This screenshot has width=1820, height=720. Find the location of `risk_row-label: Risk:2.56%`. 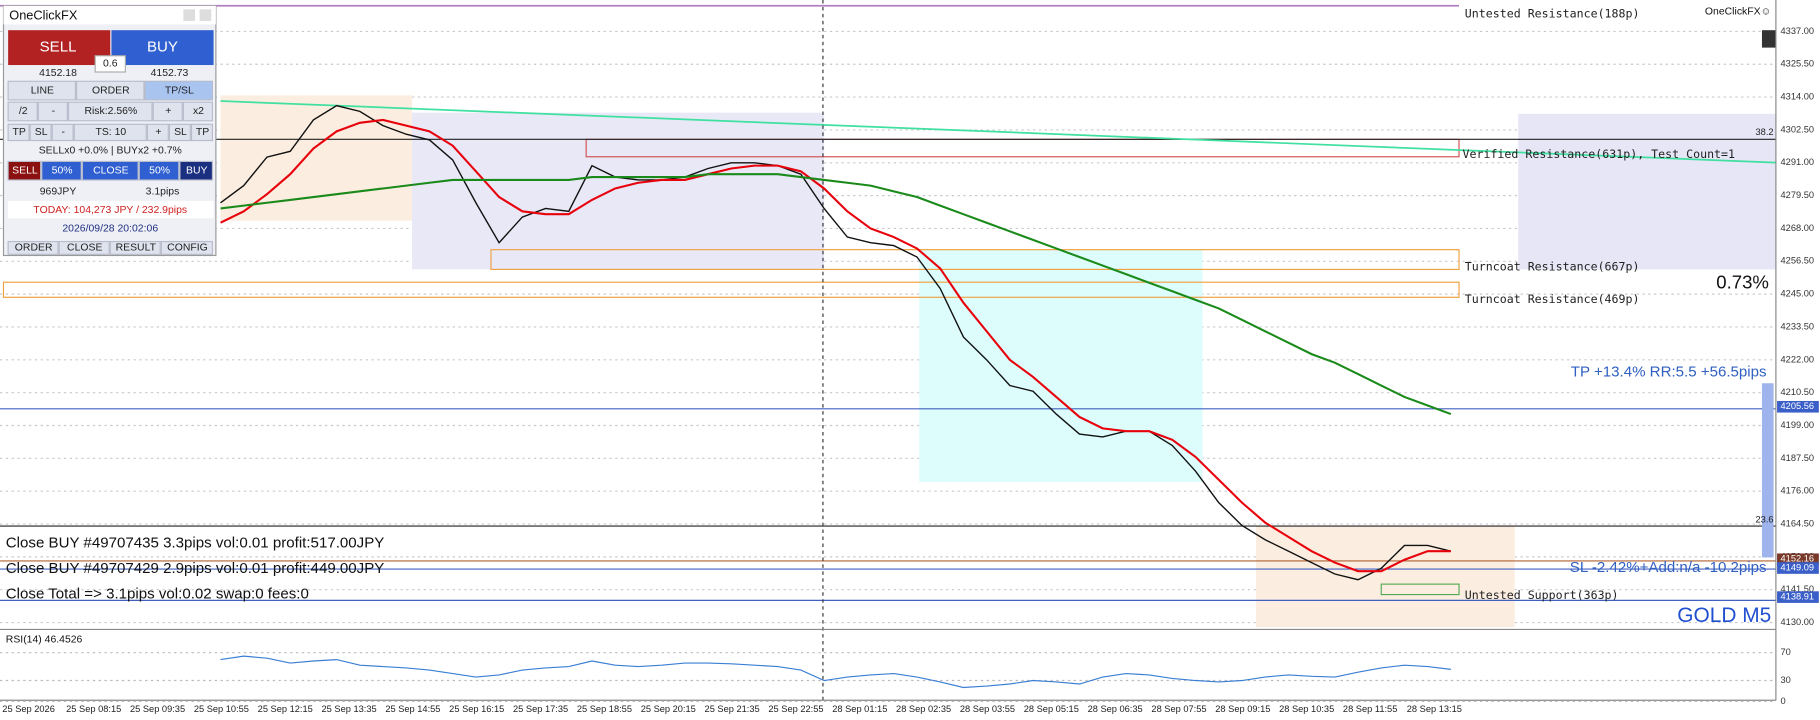

risk_row-label: Risk:2.56% is located at coordinates (110, 111).